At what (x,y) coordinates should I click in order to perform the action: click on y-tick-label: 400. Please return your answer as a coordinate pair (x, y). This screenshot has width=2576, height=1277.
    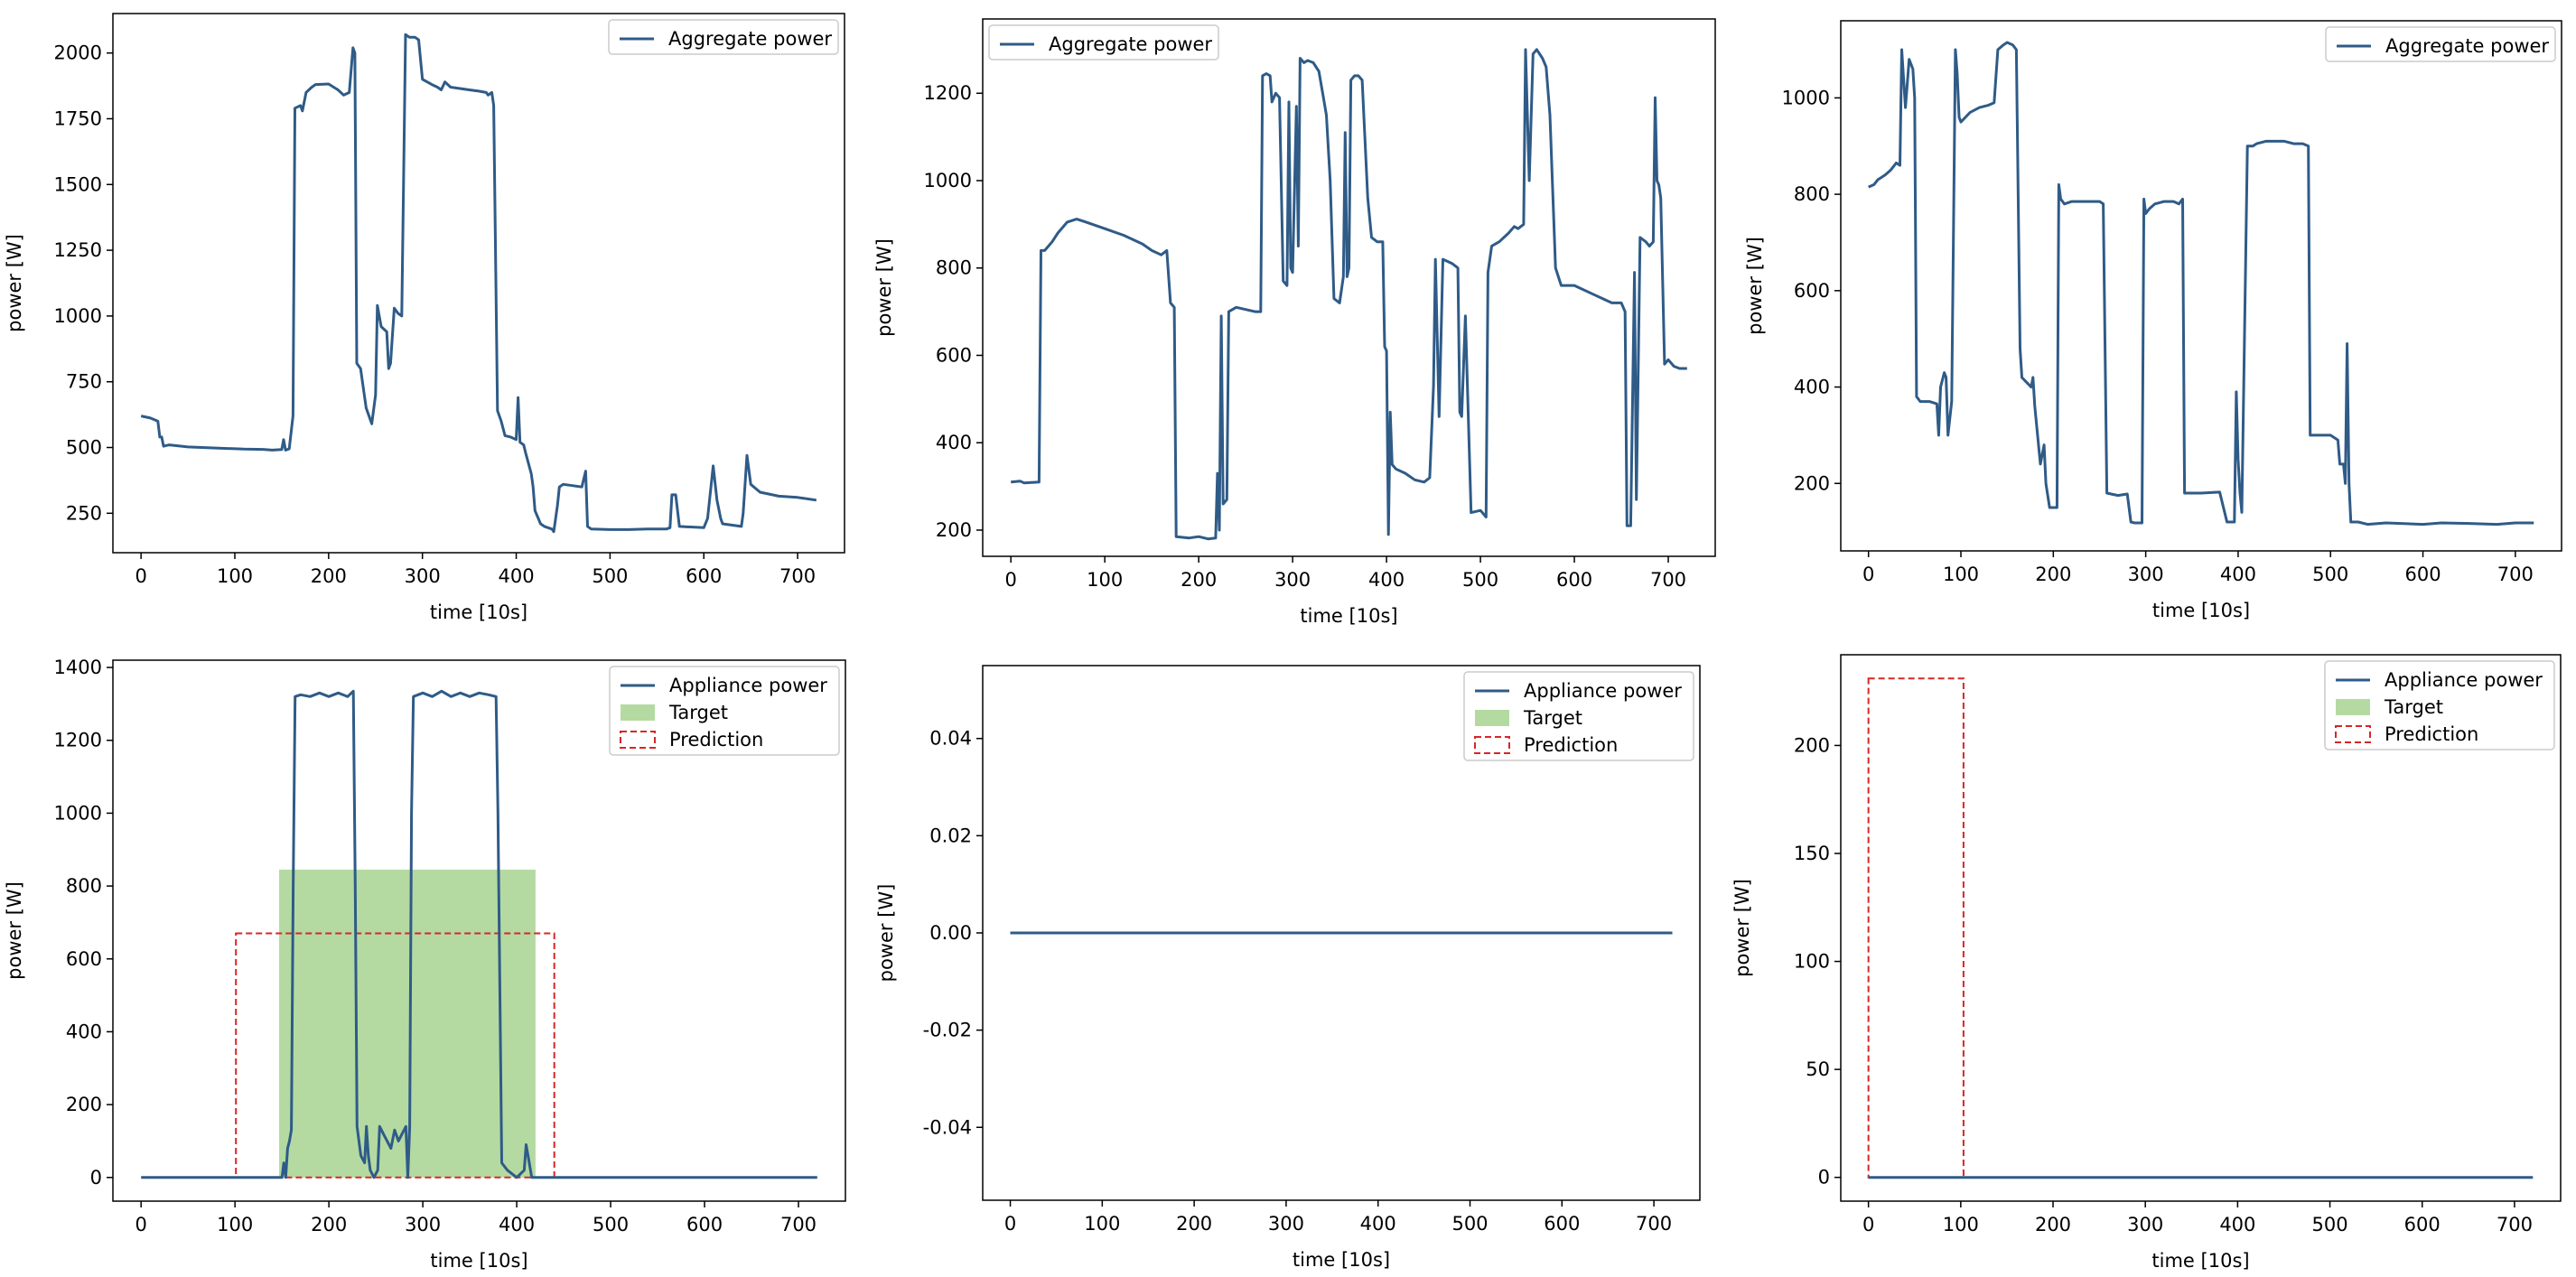
    Looking at the image, I should click on (954, 443).